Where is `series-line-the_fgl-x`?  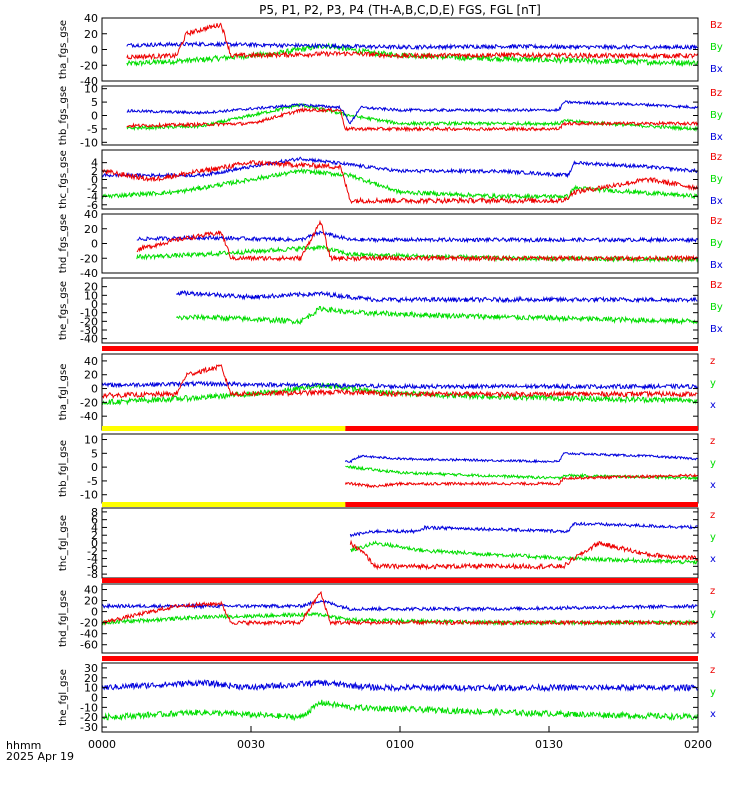
series-line-the_fgl-x is located at coordinates (400, 686).